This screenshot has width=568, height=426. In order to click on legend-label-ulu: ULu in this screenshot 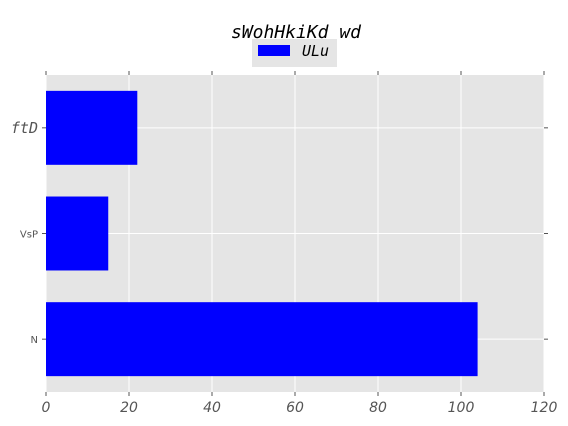, I will do `click(315, 51)`.